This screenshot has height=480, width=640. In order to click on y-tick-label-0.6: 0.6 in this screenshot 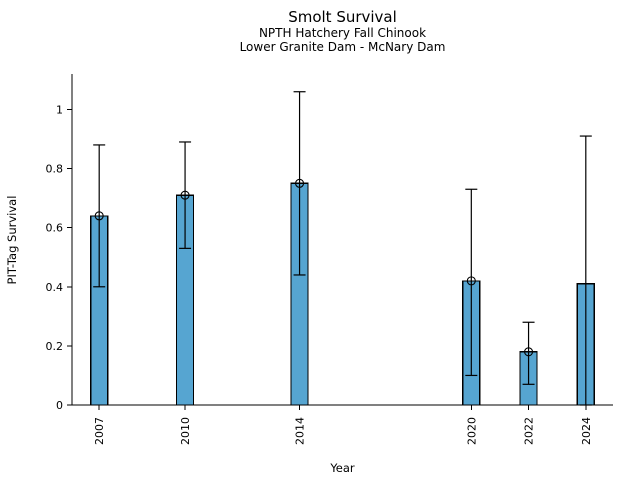, I will do `click(55, 228)`.